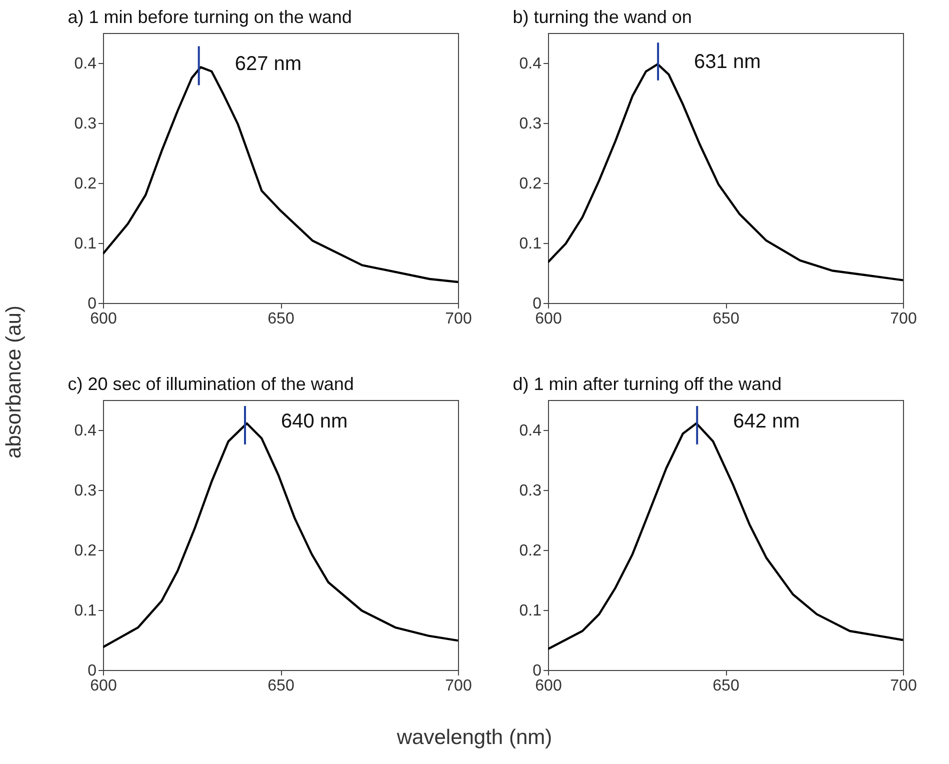  What do you see at coordinates (647, 384) in the screenshot?
I see `chart-title: d) 1 min after turning off the wand` at bounding box center [647, 384].